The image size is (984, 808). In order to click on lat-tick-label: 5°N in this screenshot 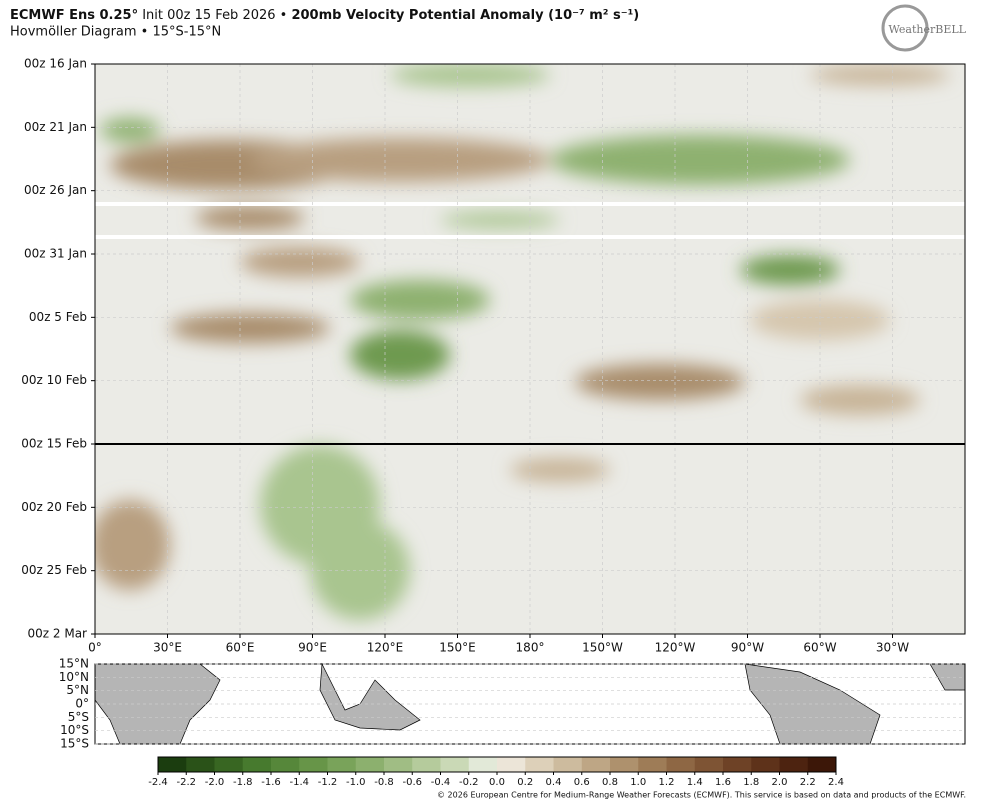, I will do `click(77, 690)`.